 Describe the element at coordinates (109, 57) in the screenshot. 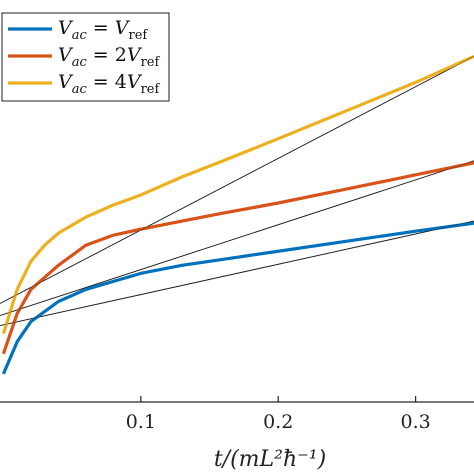

I see `legend-label-2: Vac = 2Vref` at that location.